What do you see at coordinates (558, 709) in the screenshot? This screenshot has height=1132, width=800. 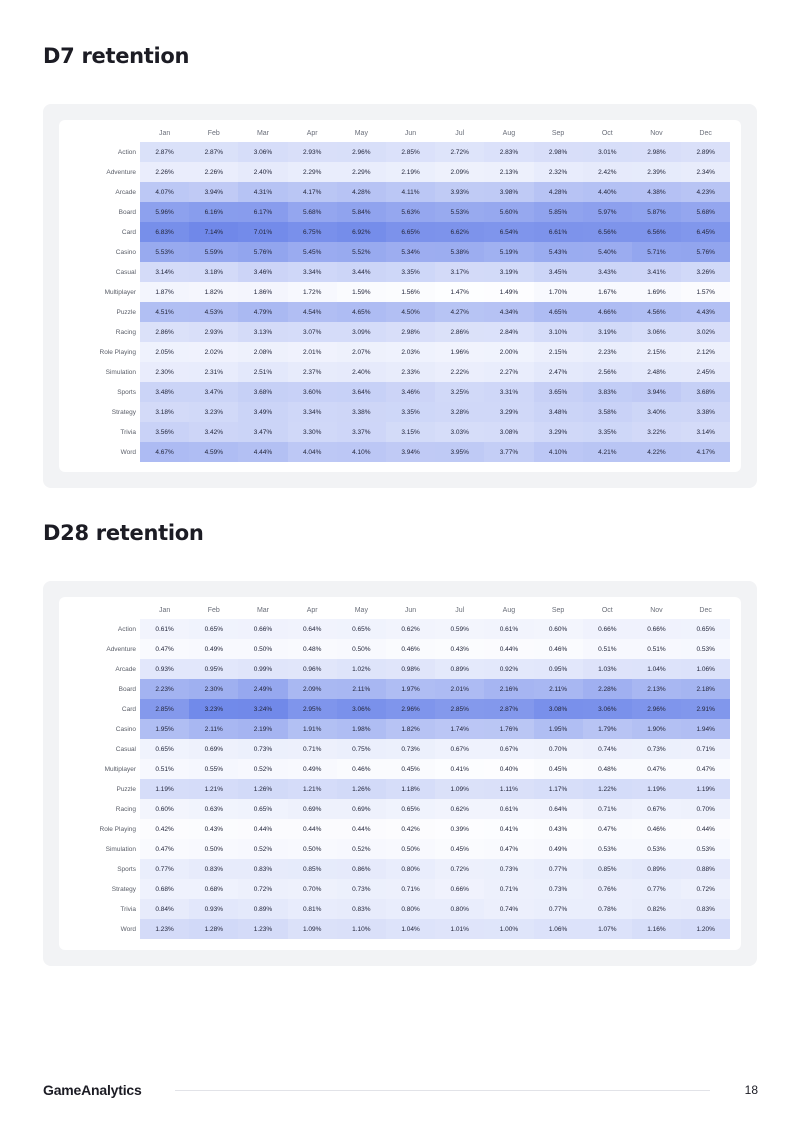 I see `heatmap-cell: 3.08%` at bounding box center [558, 709].